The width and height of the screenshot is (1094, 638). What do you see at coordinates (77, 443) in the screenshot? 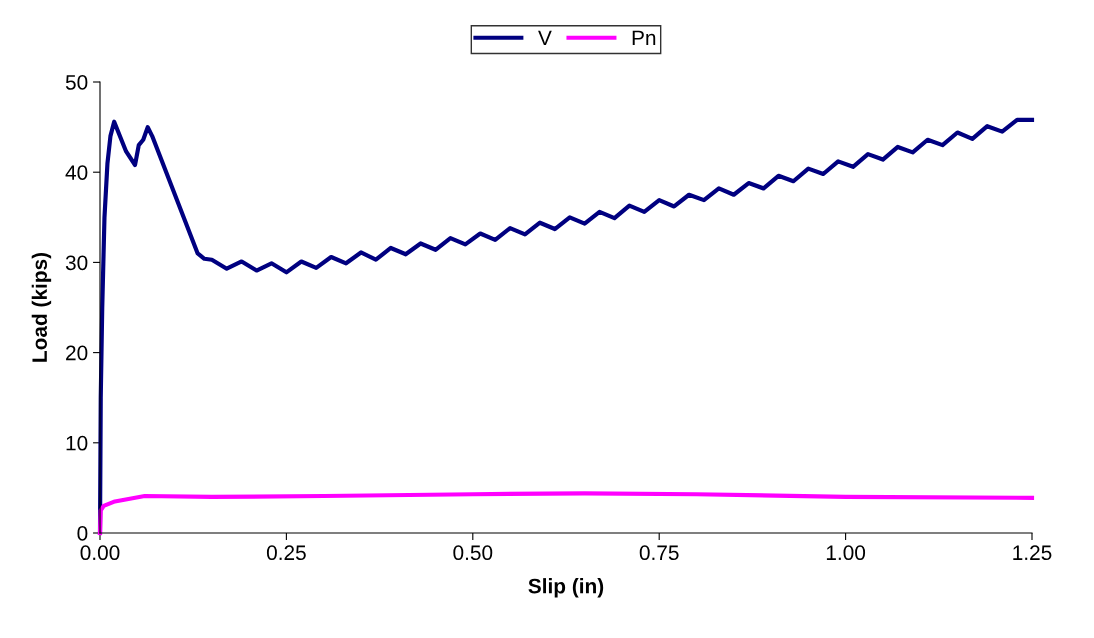
I see `y-tick-label: 10` at bounding box center [77, 443].